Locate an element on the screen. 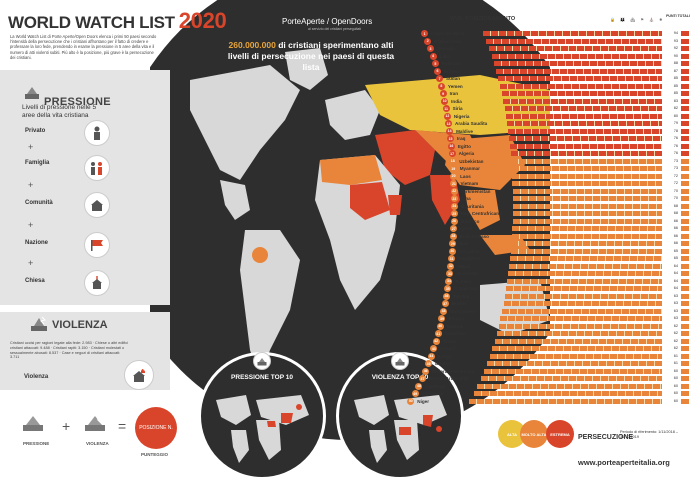 Image resolution: width=700 pixels, height=486 pixels. level-nation: Nazione is located at coordinates (37, 243).